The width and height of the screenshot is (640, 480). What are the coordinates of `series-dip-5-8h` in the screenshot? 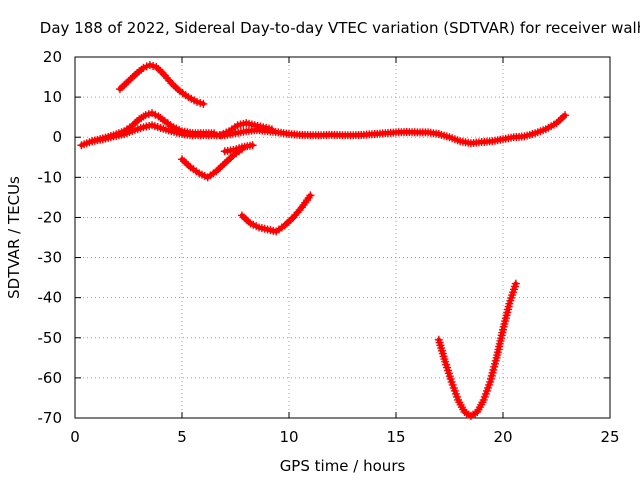 It's located at (212, 163).